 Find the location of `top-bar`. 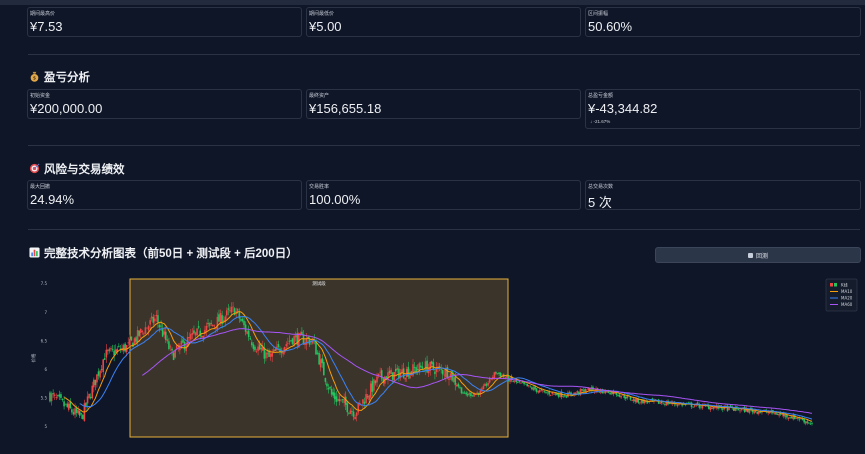

top-bar is located at coordinates (432, 2).